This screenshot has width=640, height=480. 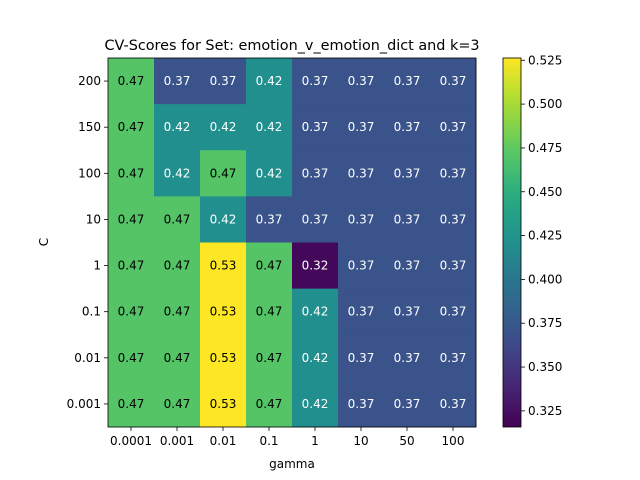 I want to click on colorbar-tick-label: 0.450, so click(x=545, y=192).